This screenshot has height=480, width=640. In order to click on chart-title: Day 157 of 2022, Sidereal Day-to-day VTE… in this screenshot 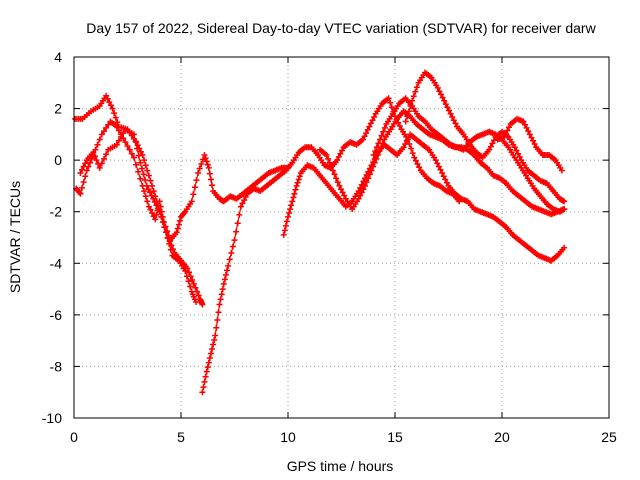, I will do `click(341, 28)`.